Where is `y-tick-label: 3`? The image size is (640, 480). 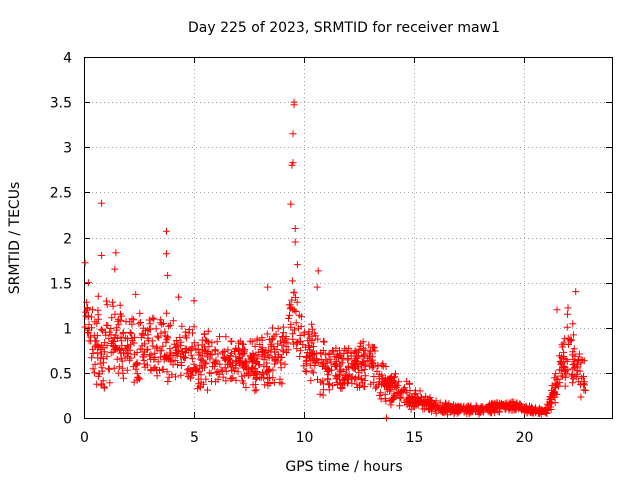 y-tick-label: 3 is located at coordinates (67, 149).